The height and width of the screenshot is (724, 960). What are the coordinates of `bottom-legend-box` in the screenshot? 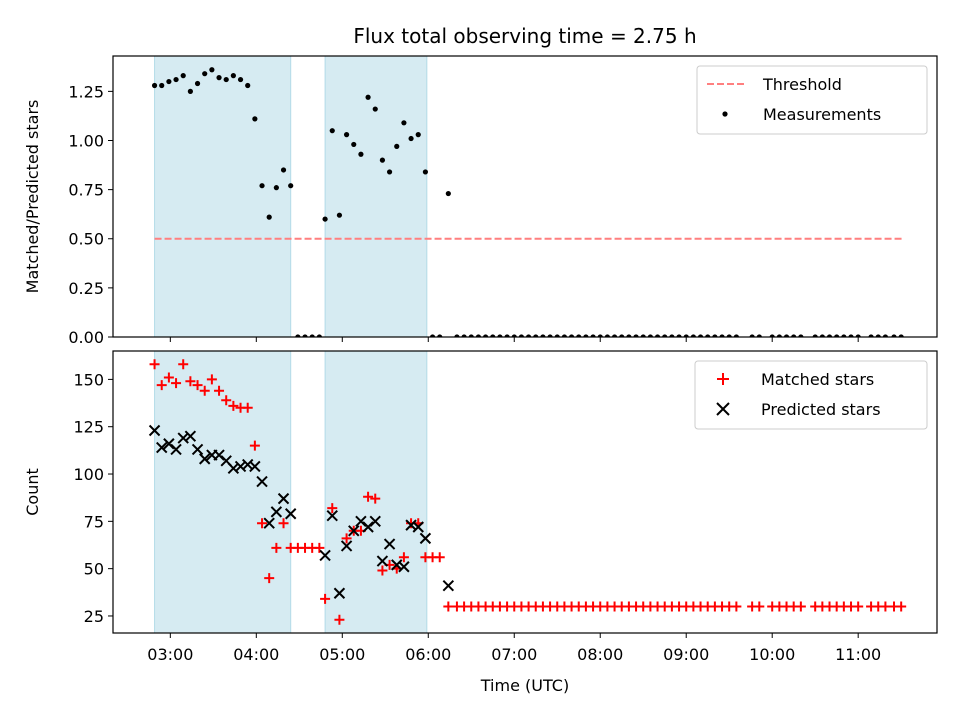 It's located at (811, 395).